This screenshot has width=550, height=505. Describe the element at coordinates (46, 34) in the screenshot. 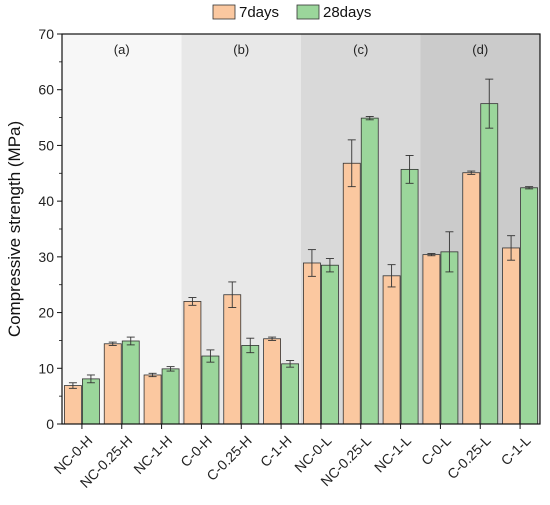

I see `y-tick-label: 70` at that location.